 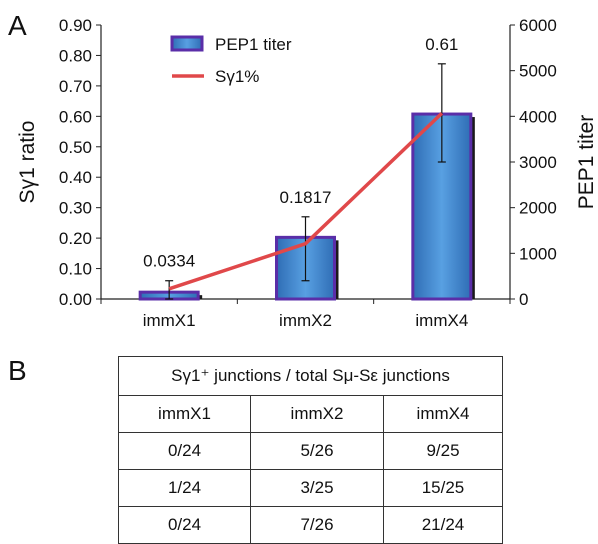 I want to click on table-cell: 1/24, so click(x=184, y=488).